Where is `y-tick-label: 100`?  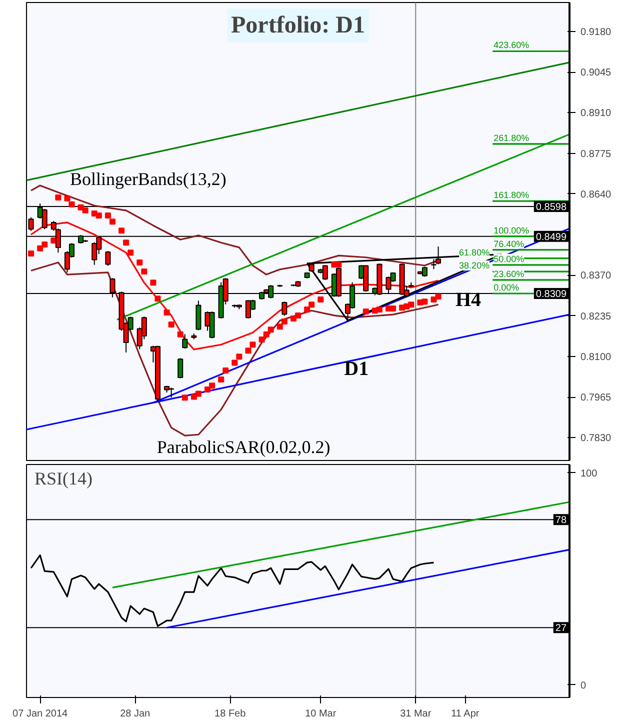
y-tick-label: 100 is located at coordinates (589, 474).